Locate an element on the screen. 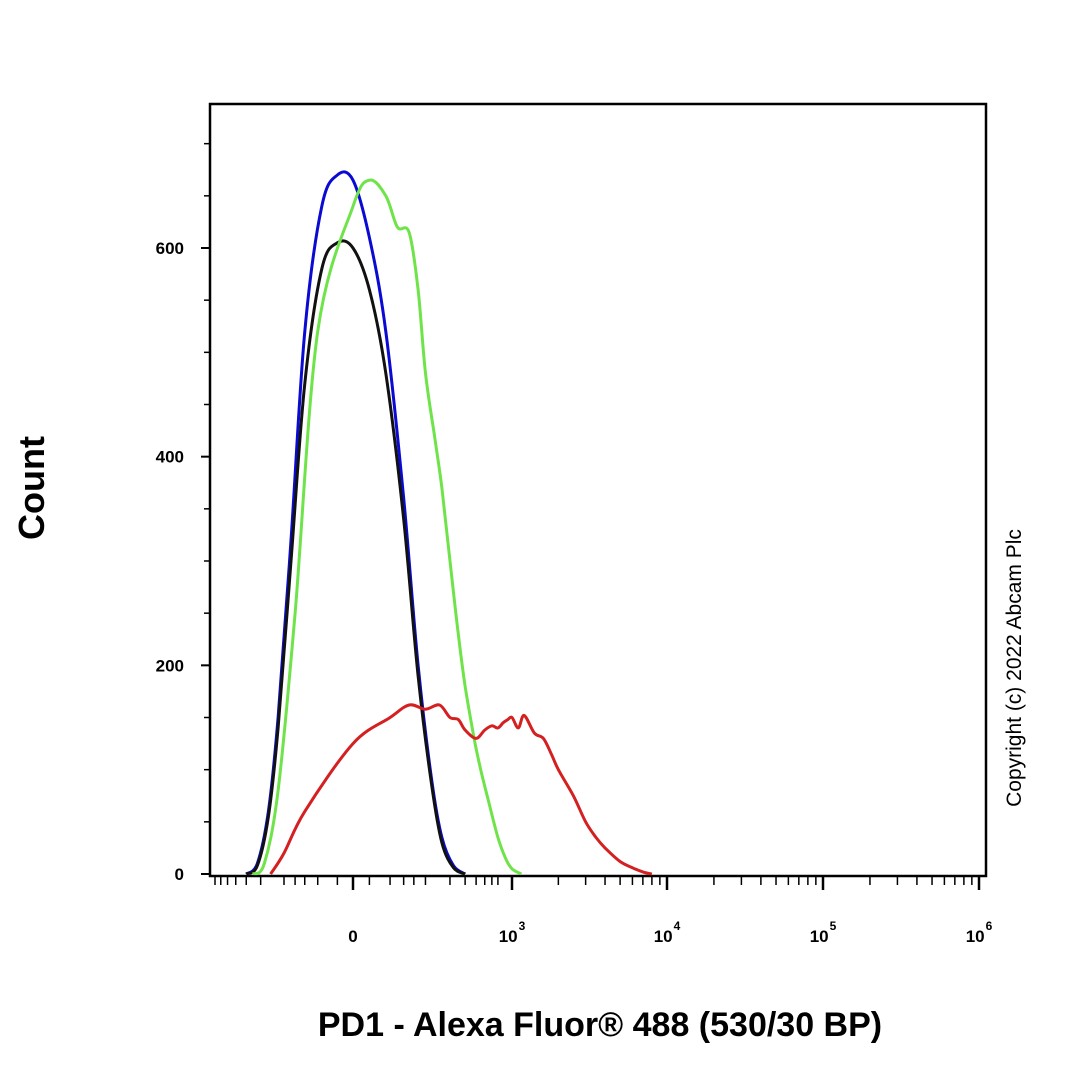  x-axis-minor-ticks is located at coordinates (593, 880).